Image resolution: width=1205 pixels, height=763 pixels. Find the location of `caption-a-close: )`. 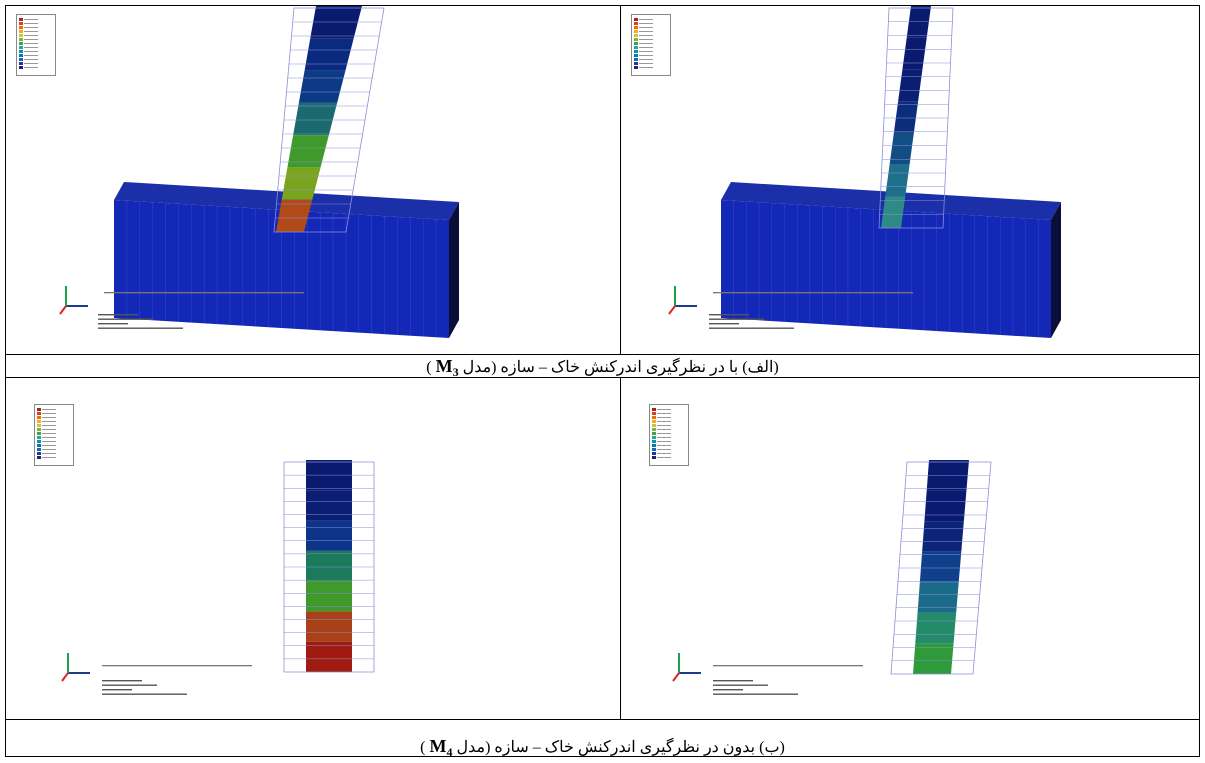

caption-a-close: ) is located at coordinates (431, 367).